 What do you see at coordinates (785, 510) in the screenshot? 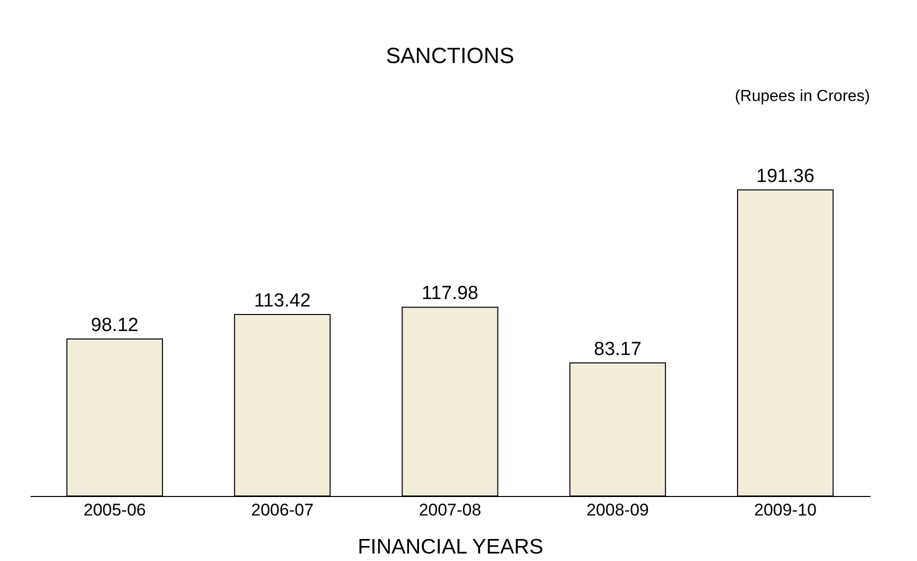
I see `x-tick-label: 2009-10` at bounding box center [785, 510].